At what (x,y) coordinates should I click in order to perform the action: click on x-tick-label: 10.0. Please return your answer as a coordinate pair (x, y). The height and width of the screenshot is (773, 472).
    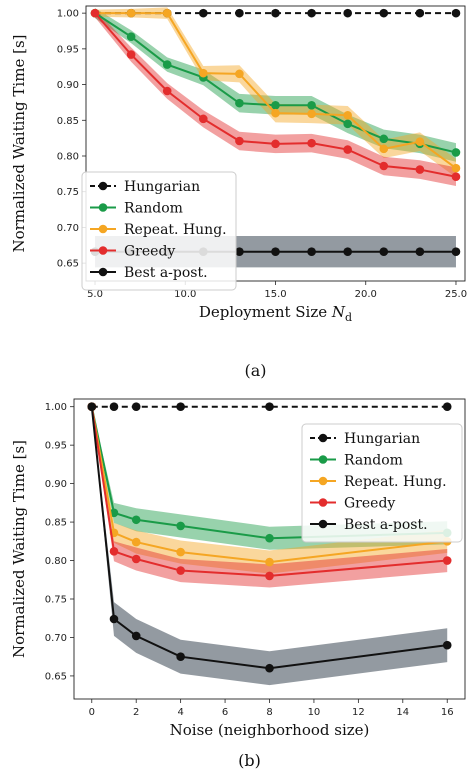
    Looking at the image, I should click on (185, 294).